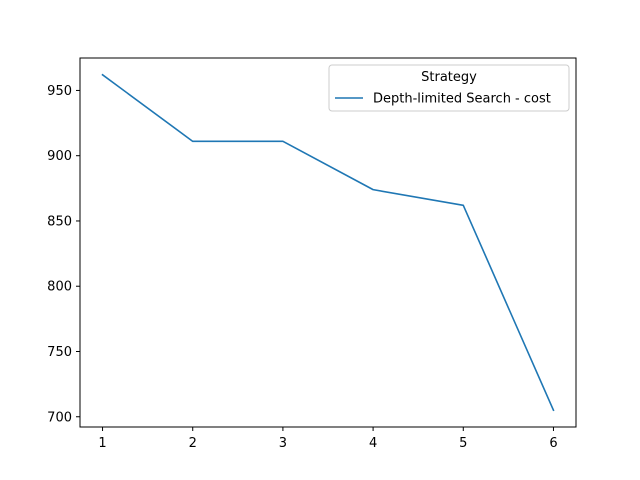  I want to click on y-tick-label: 800, so click(59, 287).